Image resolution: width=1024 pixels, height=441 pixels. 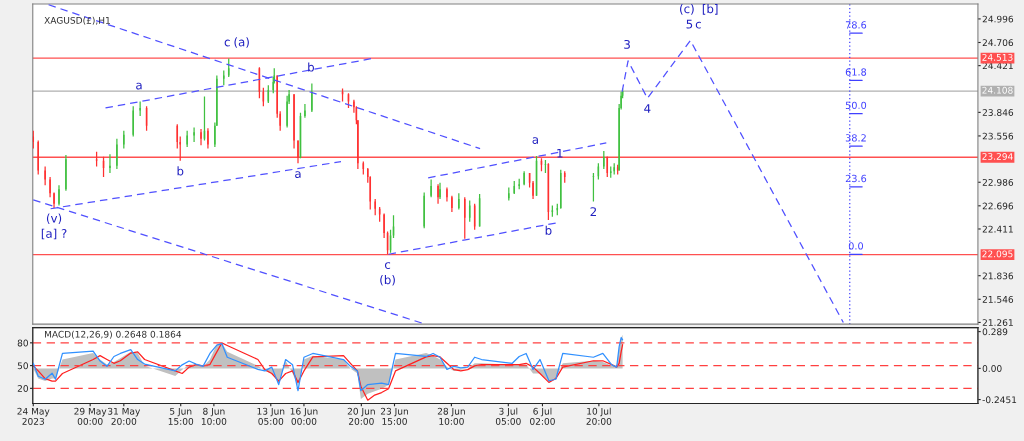 What do you see at coordinates (997, 322) in the screenshot?
I see `y-tick-label: 21.261` at bounding box center [997, 322].